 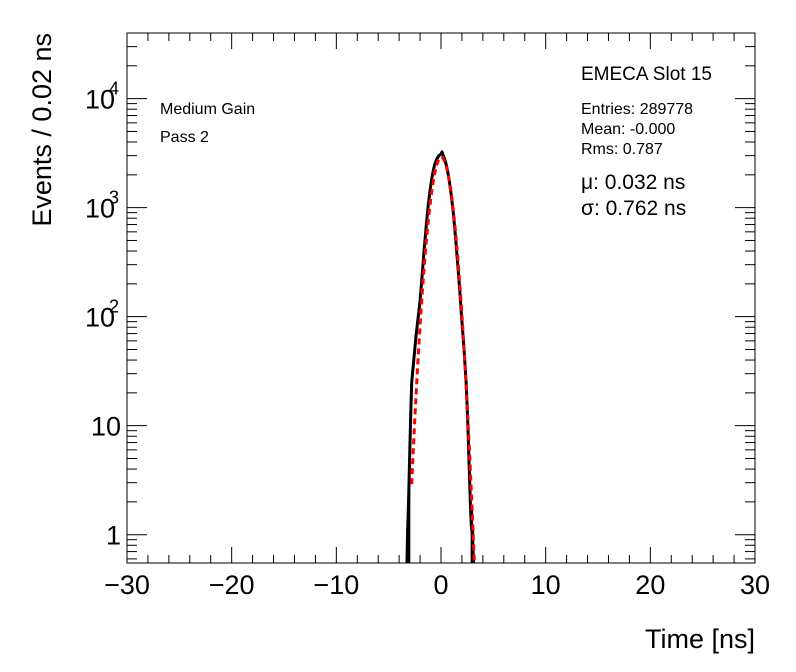 I want to click on fit-sigma-label: σ: 0.762 ns, so click(x=633, y=208).